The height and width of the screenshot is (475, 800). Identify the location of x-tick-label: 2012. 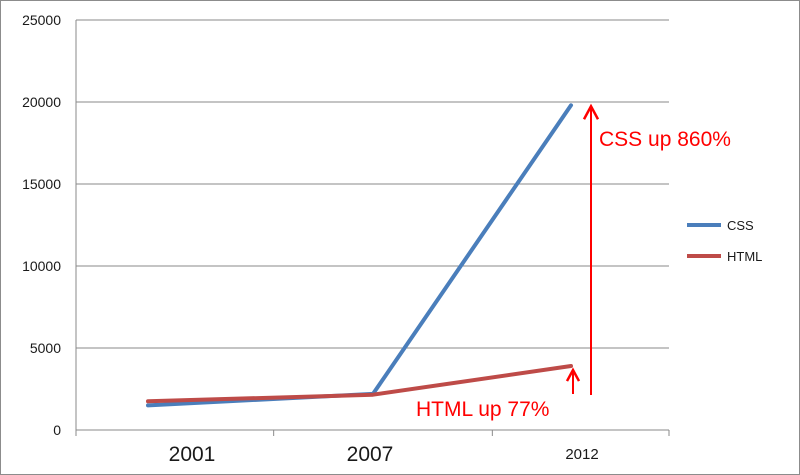
(581, 454).